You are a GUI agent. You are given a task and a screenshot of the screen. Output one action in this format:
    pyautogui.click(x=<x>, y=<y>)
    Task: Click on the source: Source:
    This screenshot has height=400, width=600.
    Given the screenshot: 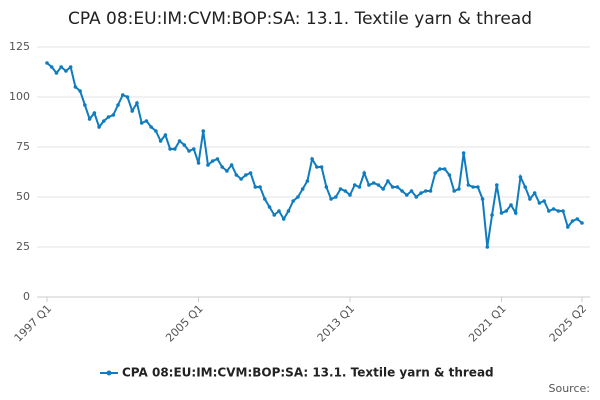 What is the action you would take?
    pyautogui.click(x=570, y=388)
    